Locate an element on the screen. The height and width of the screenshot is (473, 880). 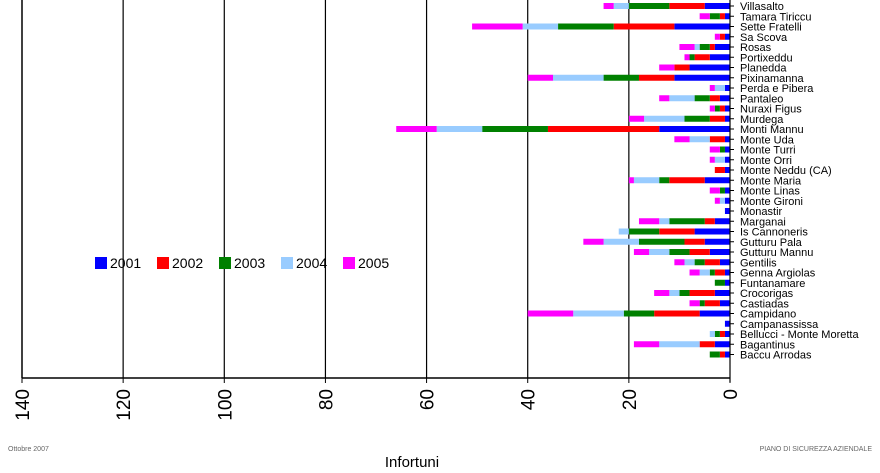
category-label: Rosas is located at coordinates (756, 48).